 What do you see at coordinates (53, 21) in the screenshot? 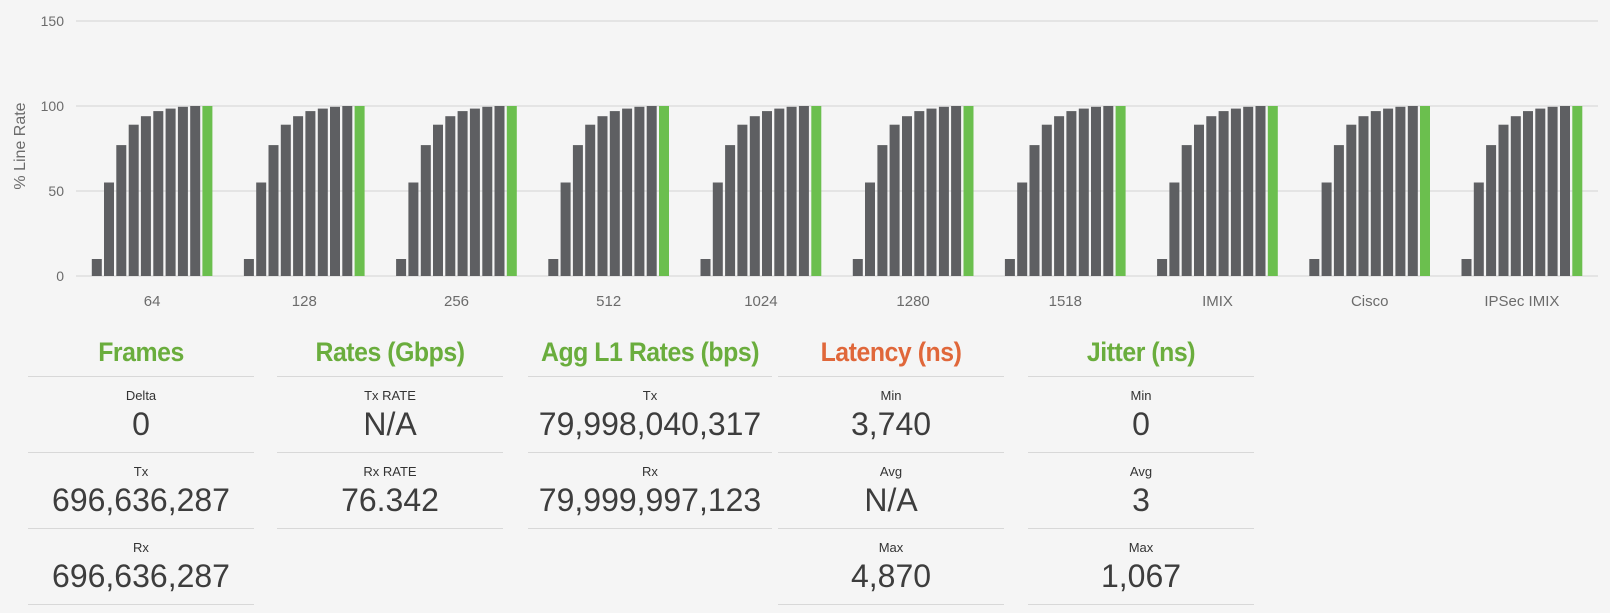
I see `y-tick-label: 150` at bounding box center [53, 21].